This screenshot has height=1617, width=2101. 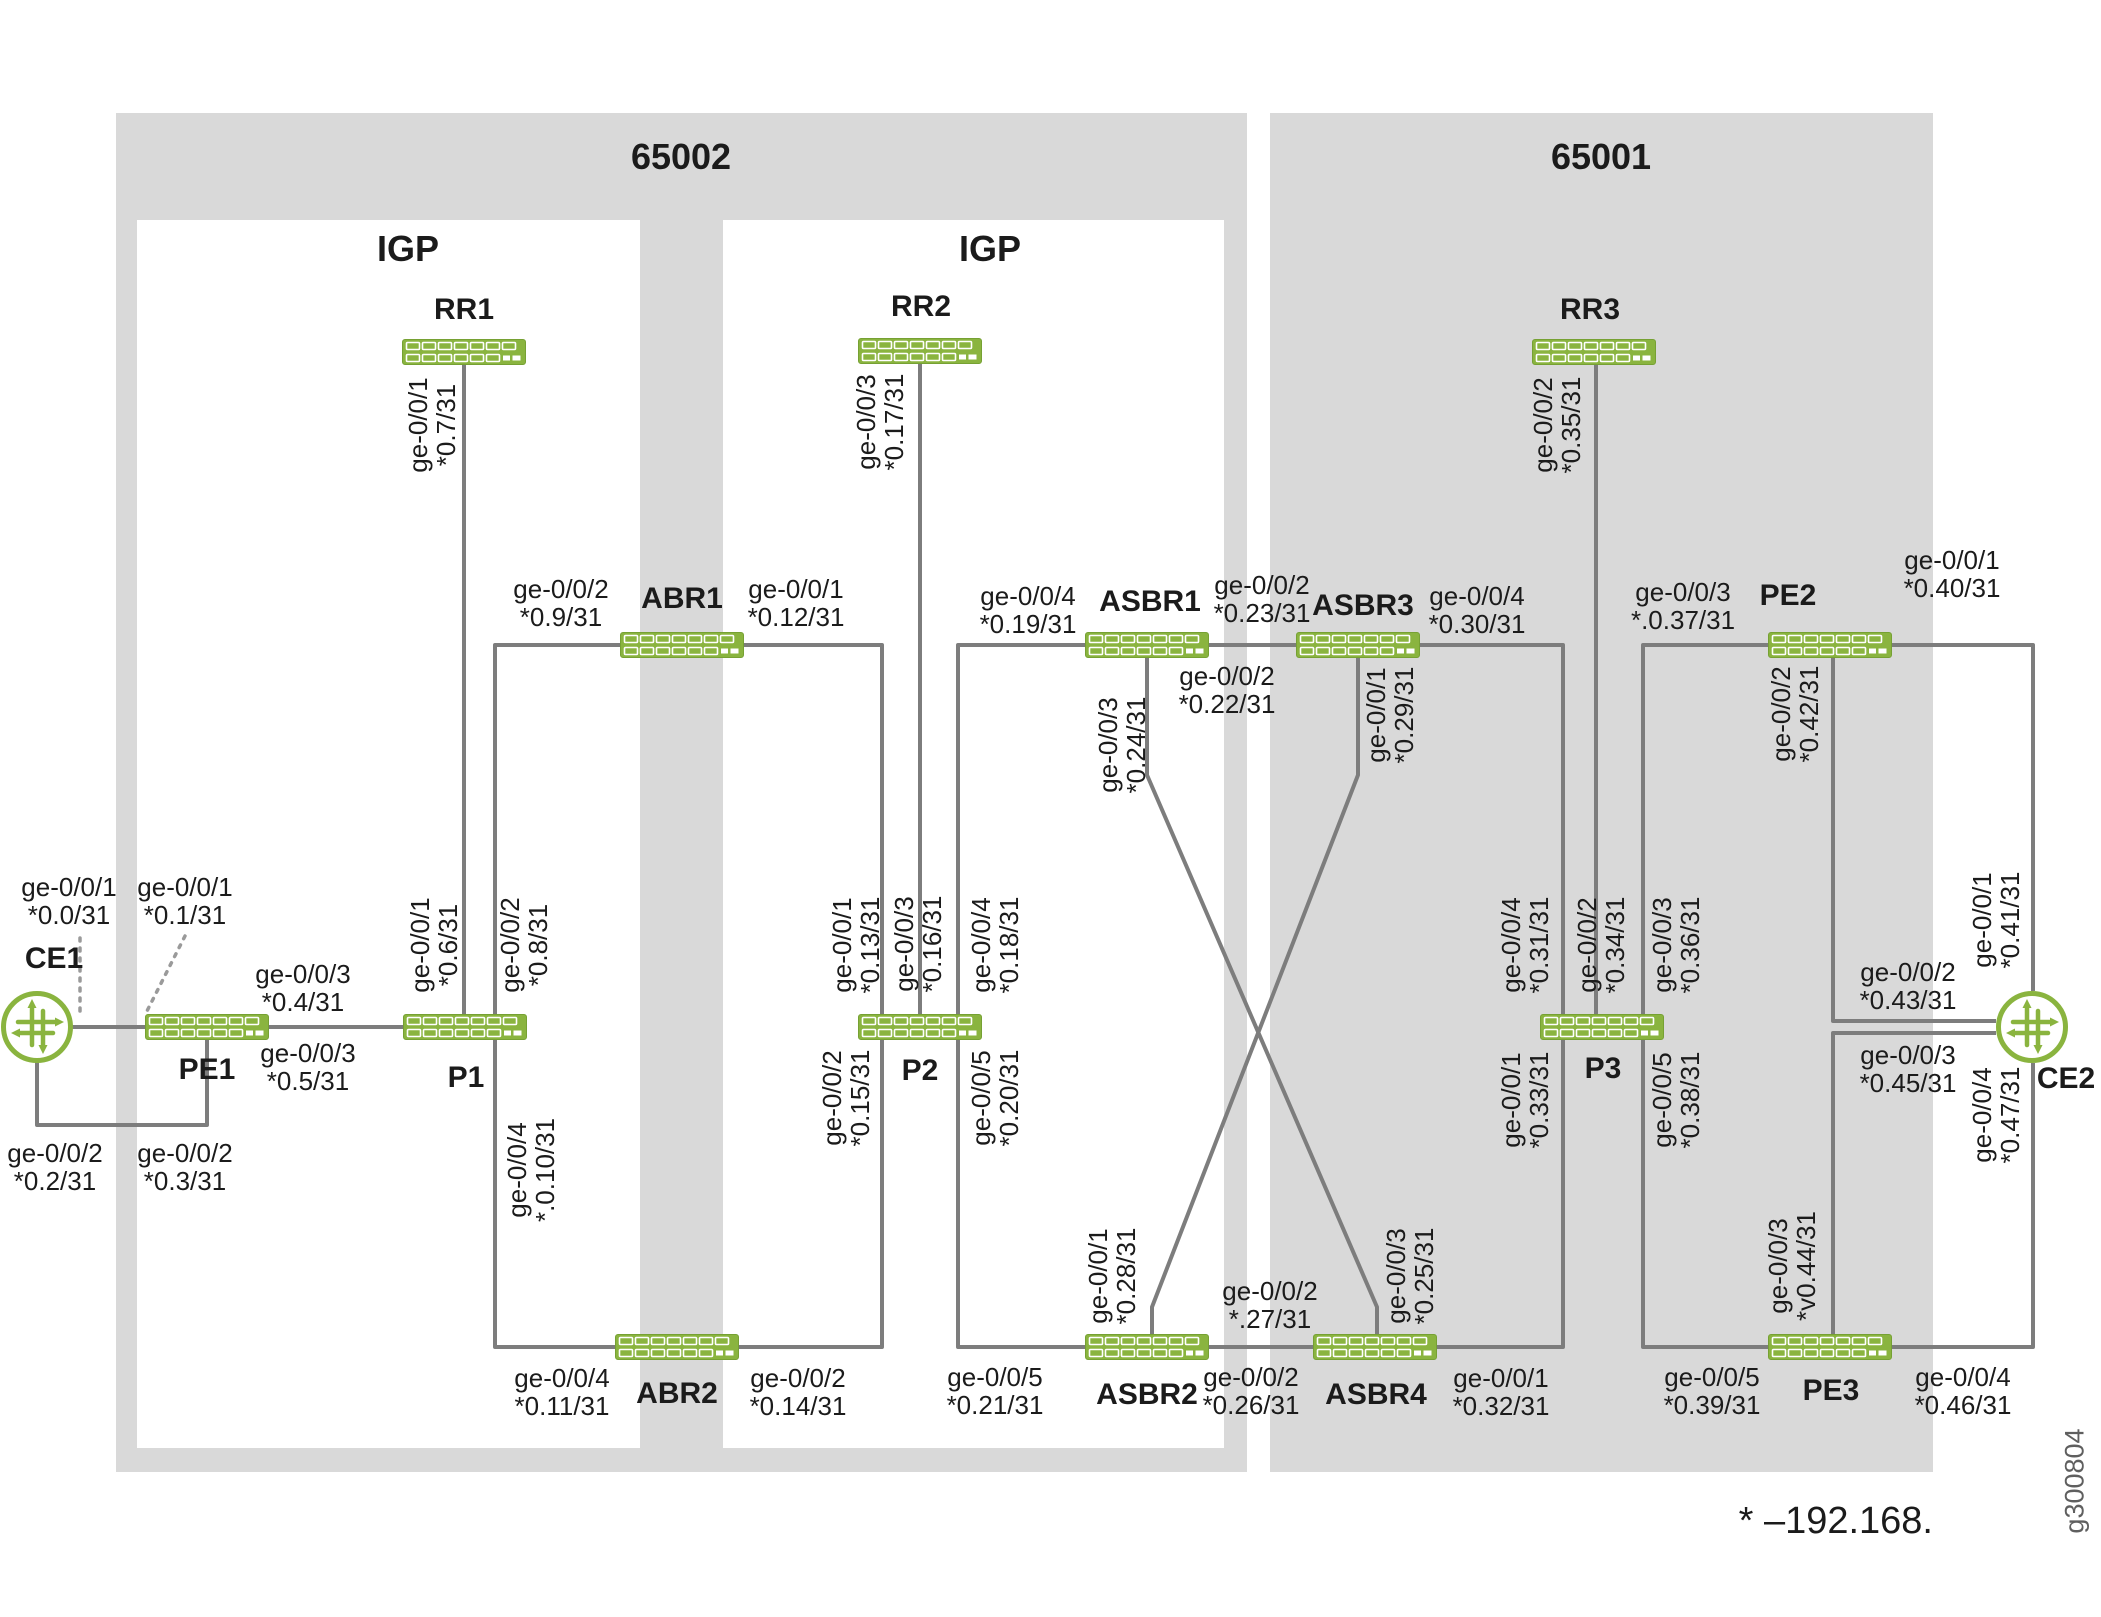 I want to click on asbr2-switch-icon, so click(x=1147, y=1347).